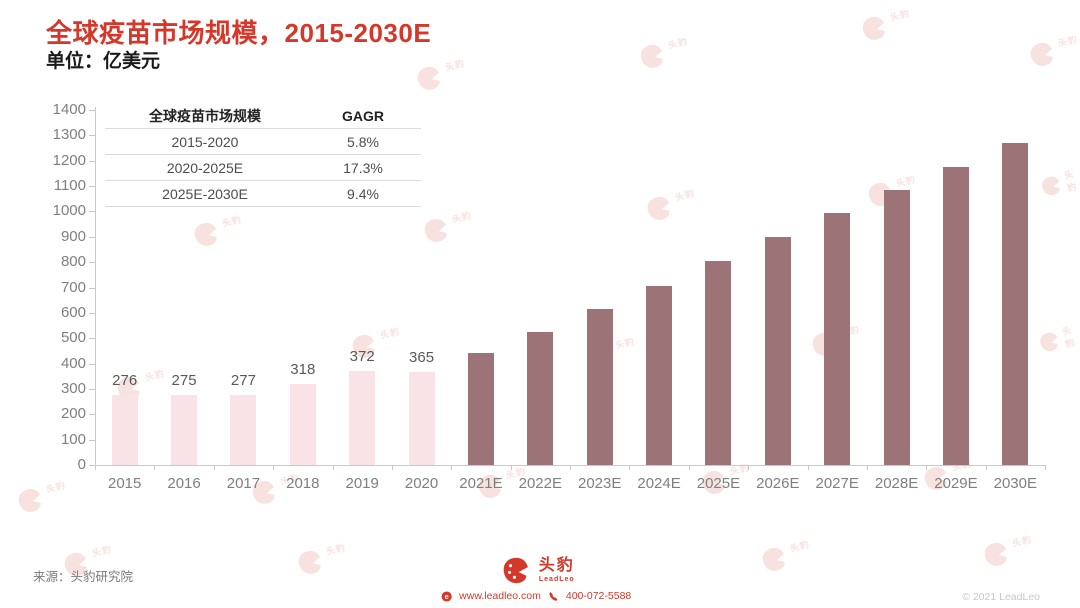 The height and width of the screenshot is (608, 1080). Describe the element at coordinates (303, 369) in the screenshot. I see `bar-value-label: 318` at that location.